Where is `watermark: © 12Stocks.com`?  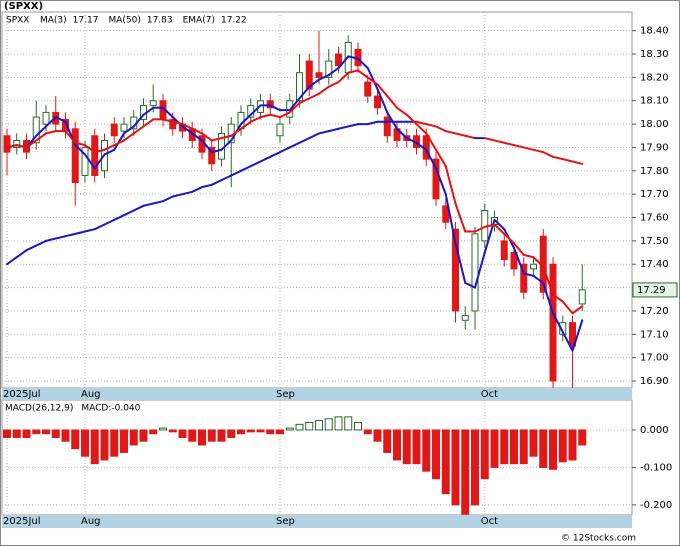 watermark: © 12Stocks.com is located at coordinates (598, 539).